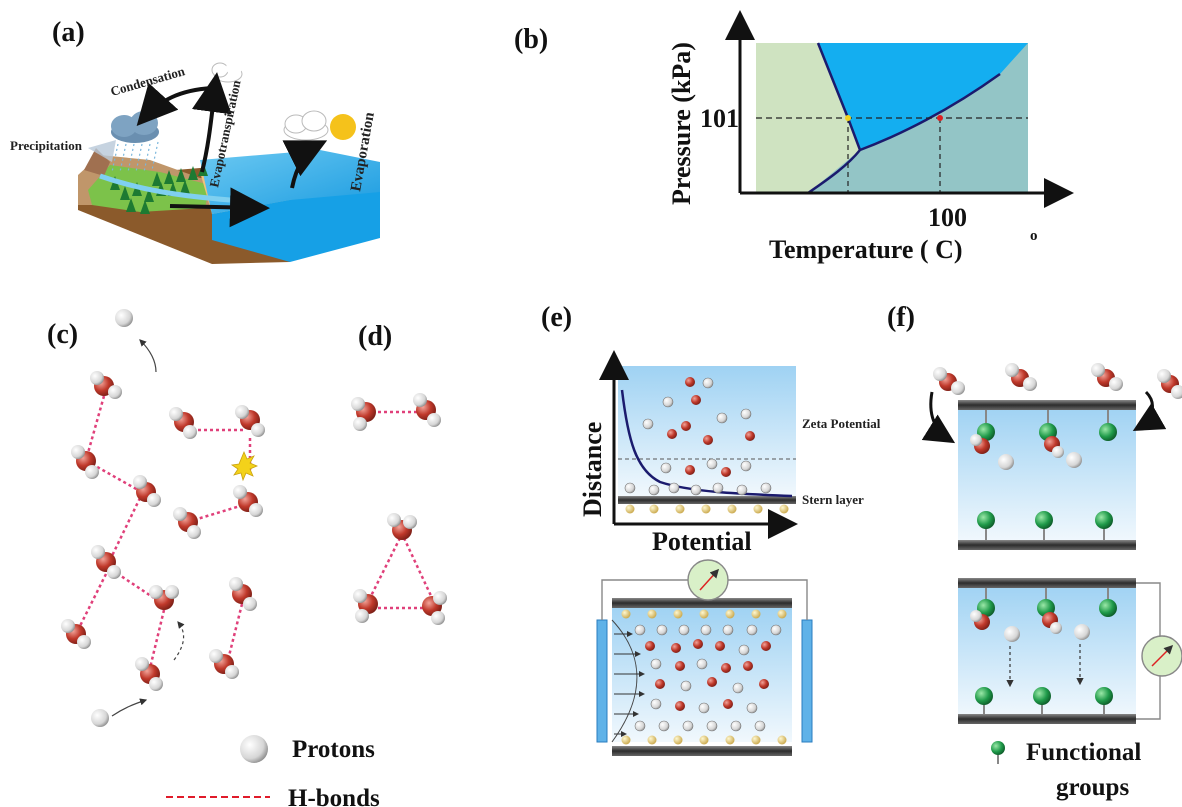 Image resolution: width=1182 pixels, height=807 pixels. What do you see at coordinates (305, 164) in the screenshot?
I see `evaporation-arrow` at bounding box center [305, 164].